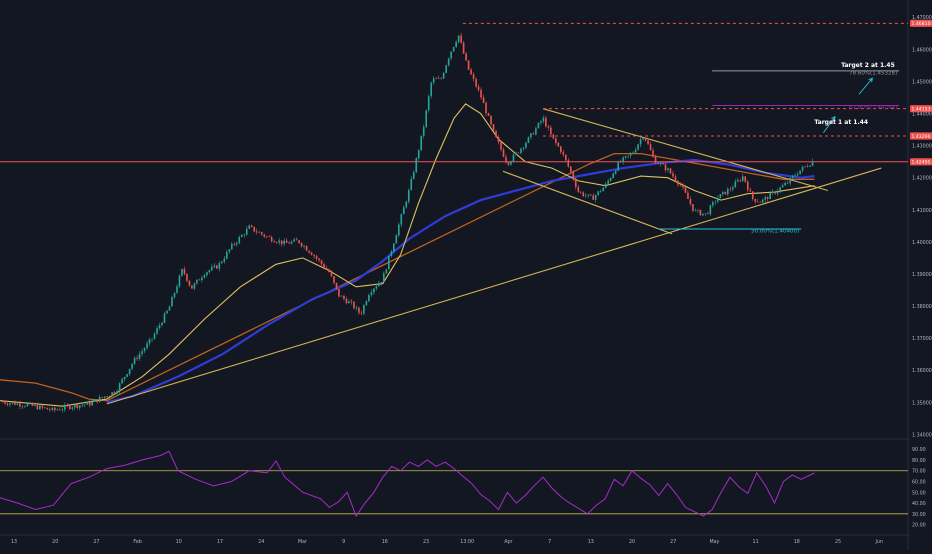 This screenshot has height=554, width=932. Describe the element at coordinates (922, 211) in the screenshot. I see `y-tick-label: 1.41000` at that location.